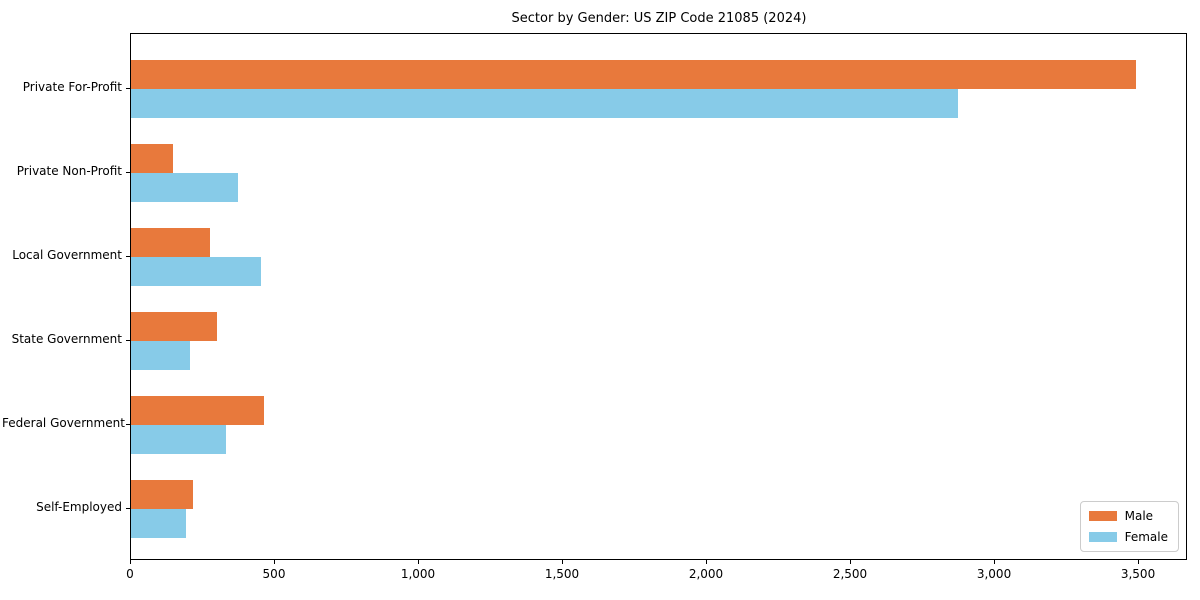 Image resolution: width=1200 pixels, height=600 pixels. What do you see at coordinates (67, 255) in the screenshot?
I see `ytick-label: Local Government` at bounding box center [67, 255].